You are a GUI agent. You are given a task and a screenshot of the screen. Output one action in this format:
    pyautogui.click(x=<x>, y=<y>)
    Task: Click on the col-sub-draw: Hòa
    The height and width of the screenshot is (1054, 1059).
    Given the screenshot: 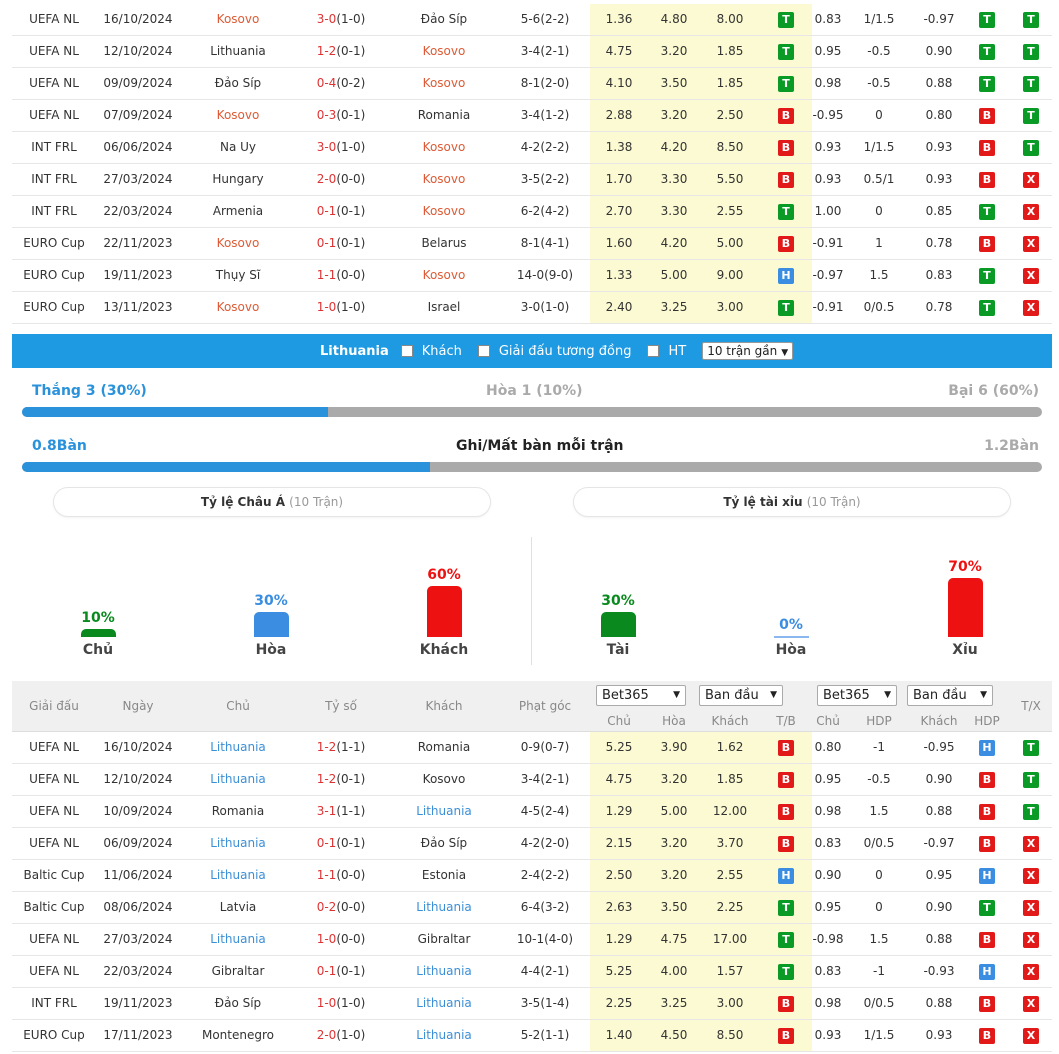 What is the action you would take?
    pyautogui.click(x=674, y=721)
    